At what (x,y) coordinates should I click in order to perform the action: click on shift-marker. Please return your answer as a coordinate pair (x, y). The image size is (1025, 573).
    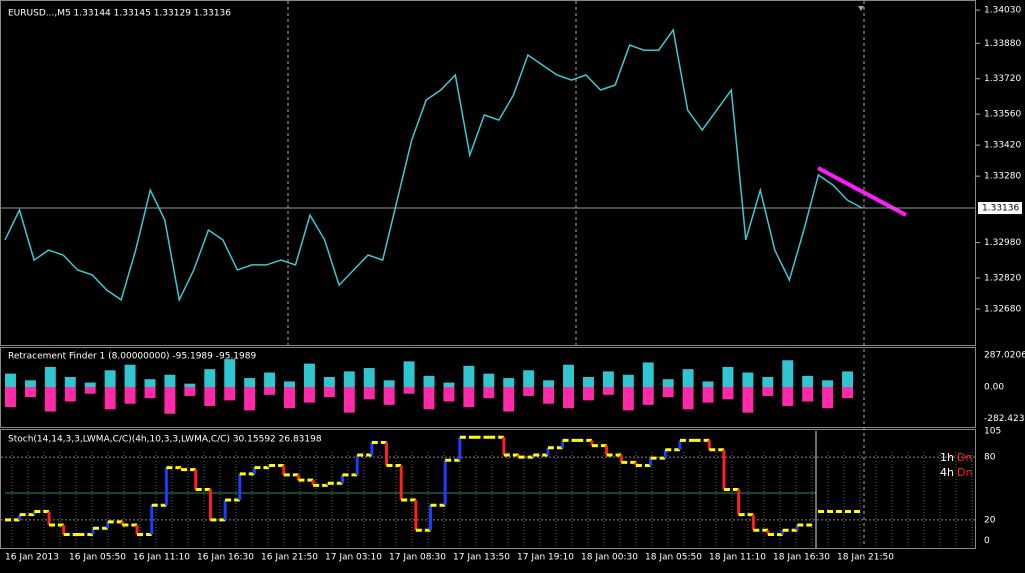
    Looking at the image, I should click on (861, 8).